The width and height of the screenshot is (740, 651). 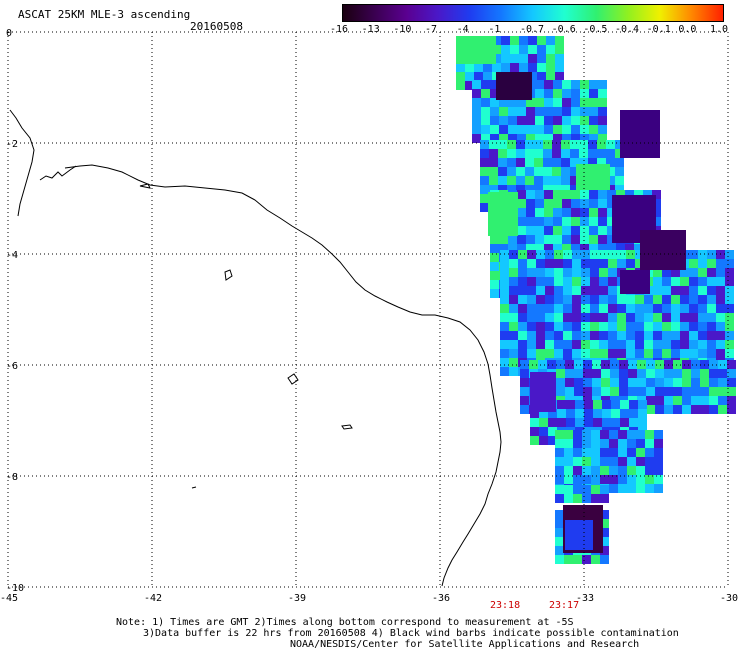 What do you see at coordinates (563, 29) in the screenshot?
I see `colorbar-label: -0.6` at bounding box center [563, 29].